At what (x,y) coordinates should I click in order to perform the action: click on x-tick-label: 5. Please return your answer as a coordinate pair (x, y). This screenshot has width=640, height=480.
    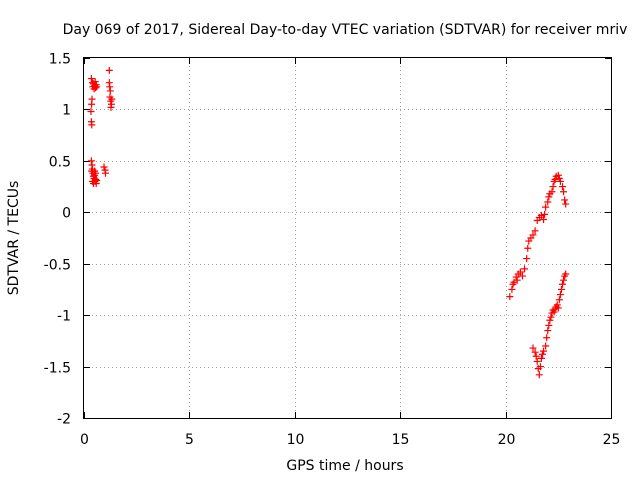
    Looking at the image, I should click on (189, 440).